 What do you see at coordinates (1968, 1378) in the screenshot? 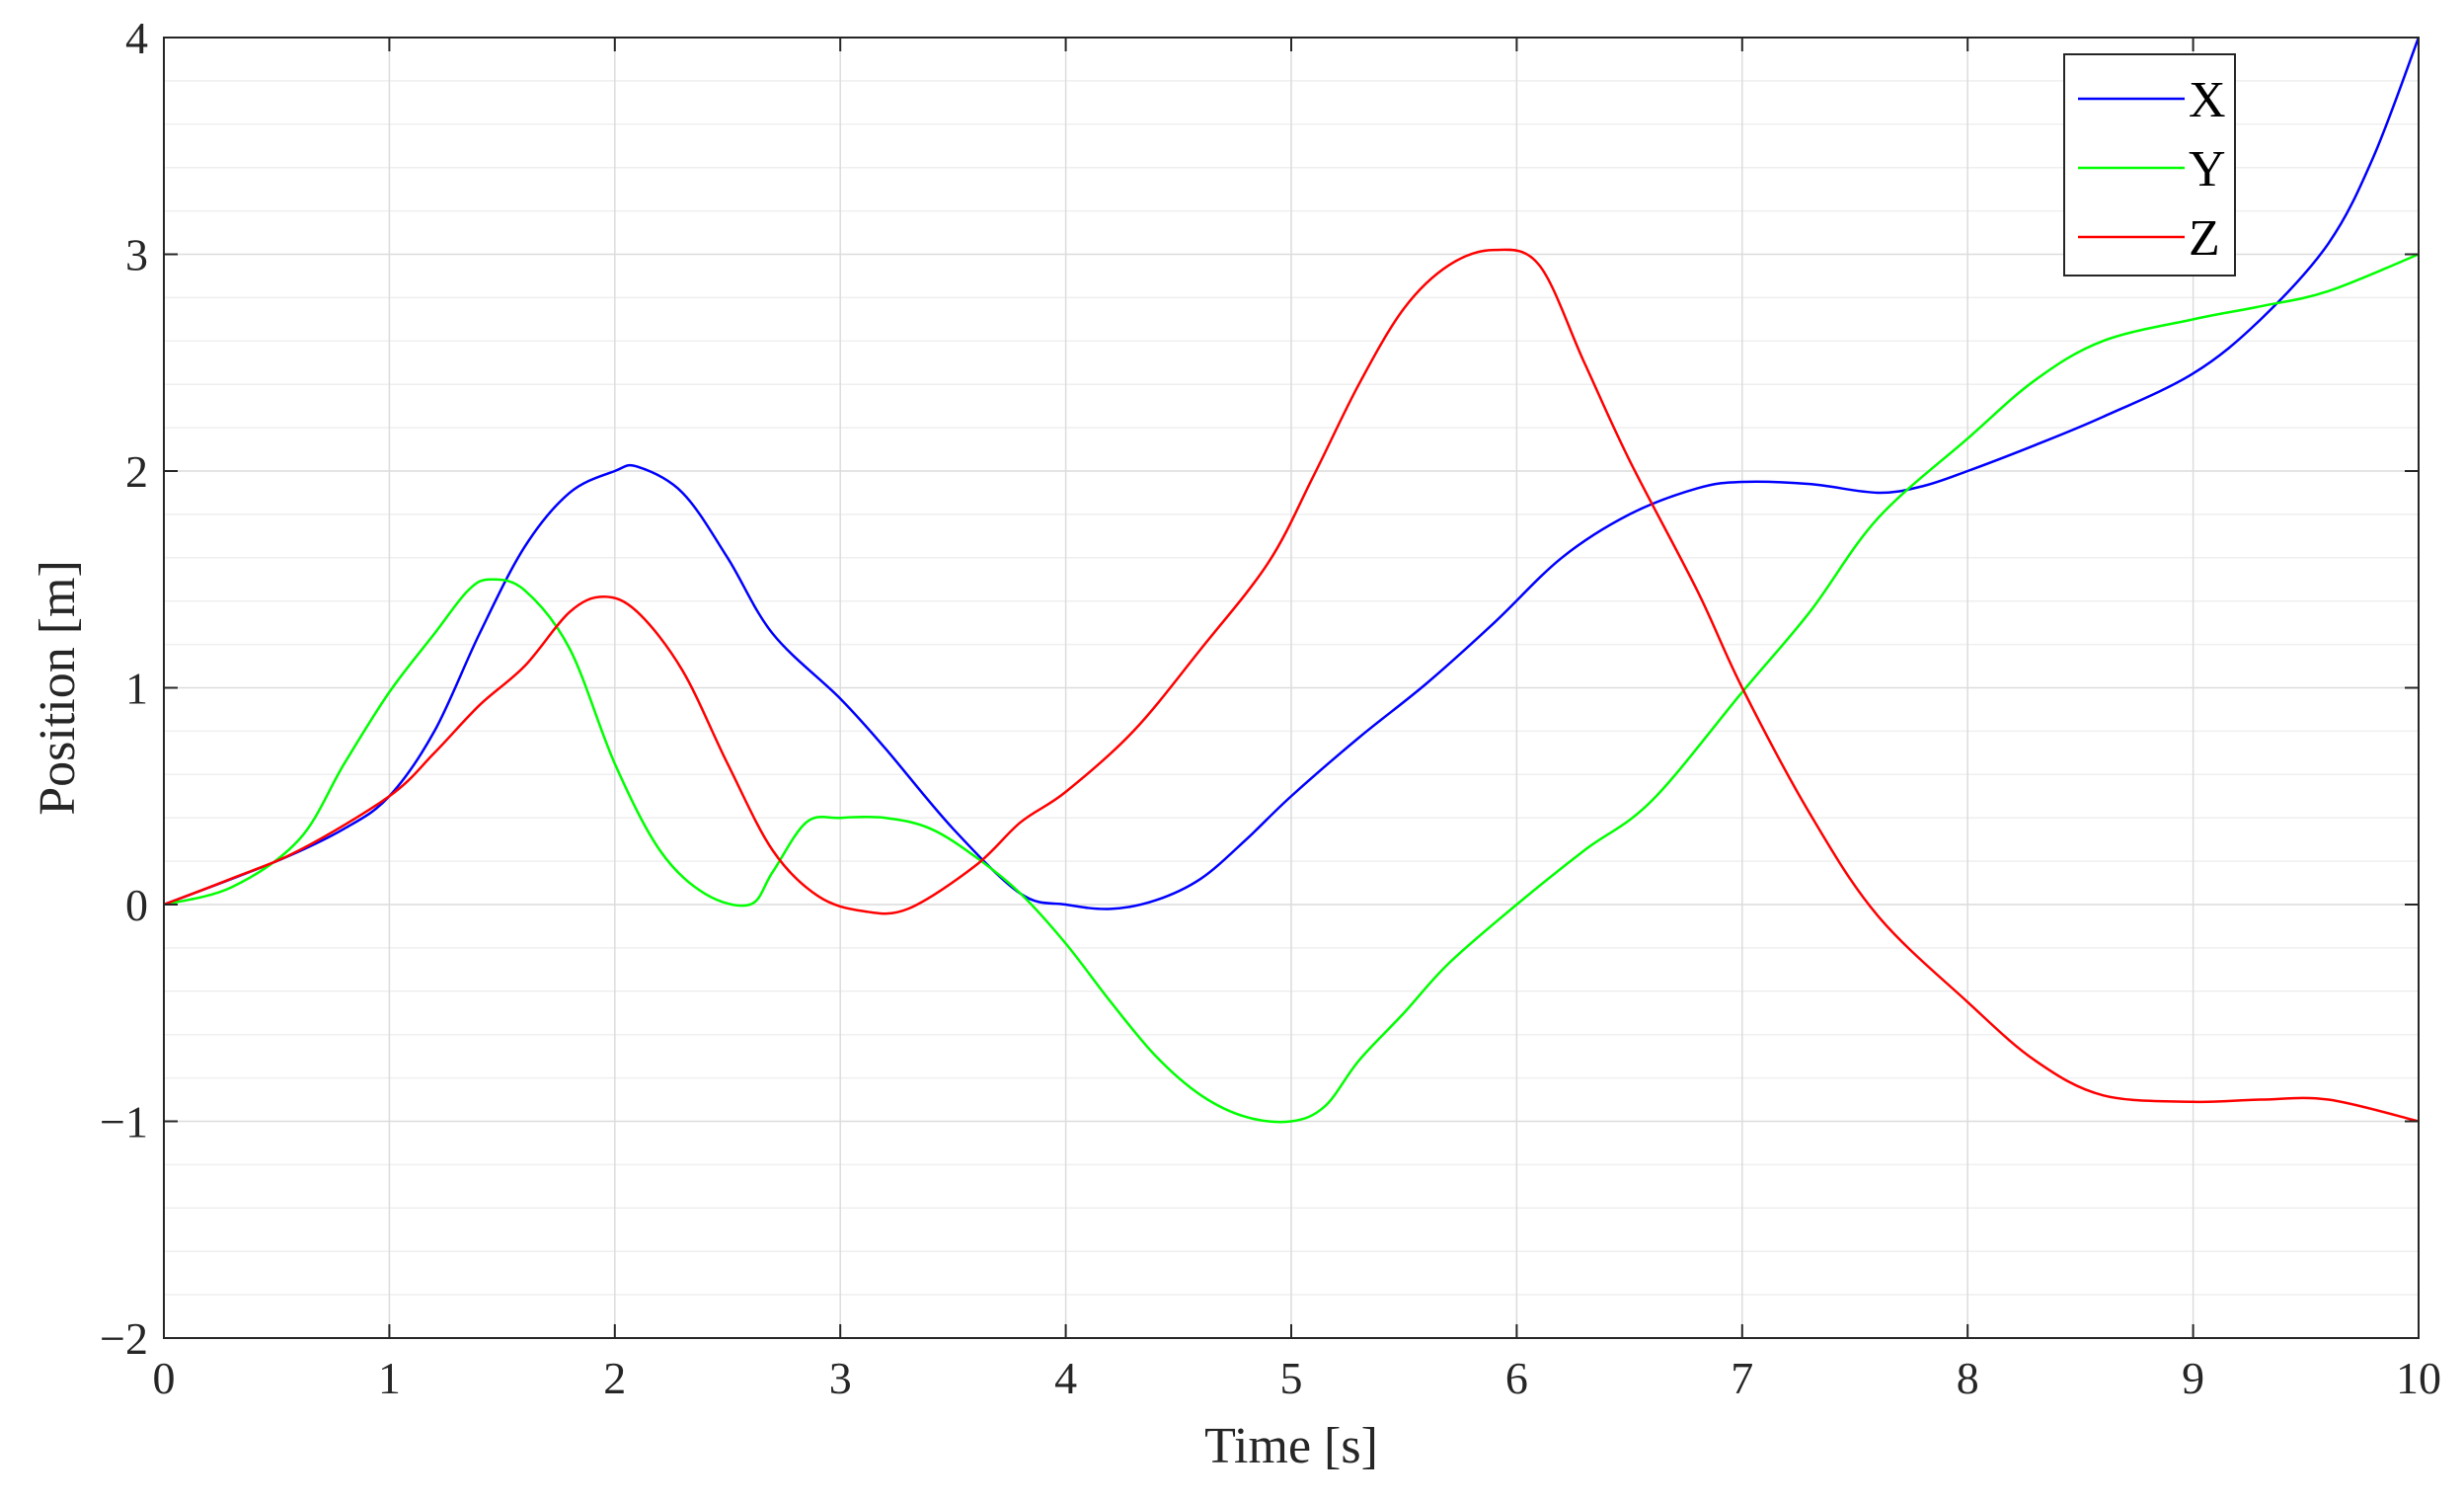
I see `x-tick-label: 8` at bounding box center [1968, 1378].